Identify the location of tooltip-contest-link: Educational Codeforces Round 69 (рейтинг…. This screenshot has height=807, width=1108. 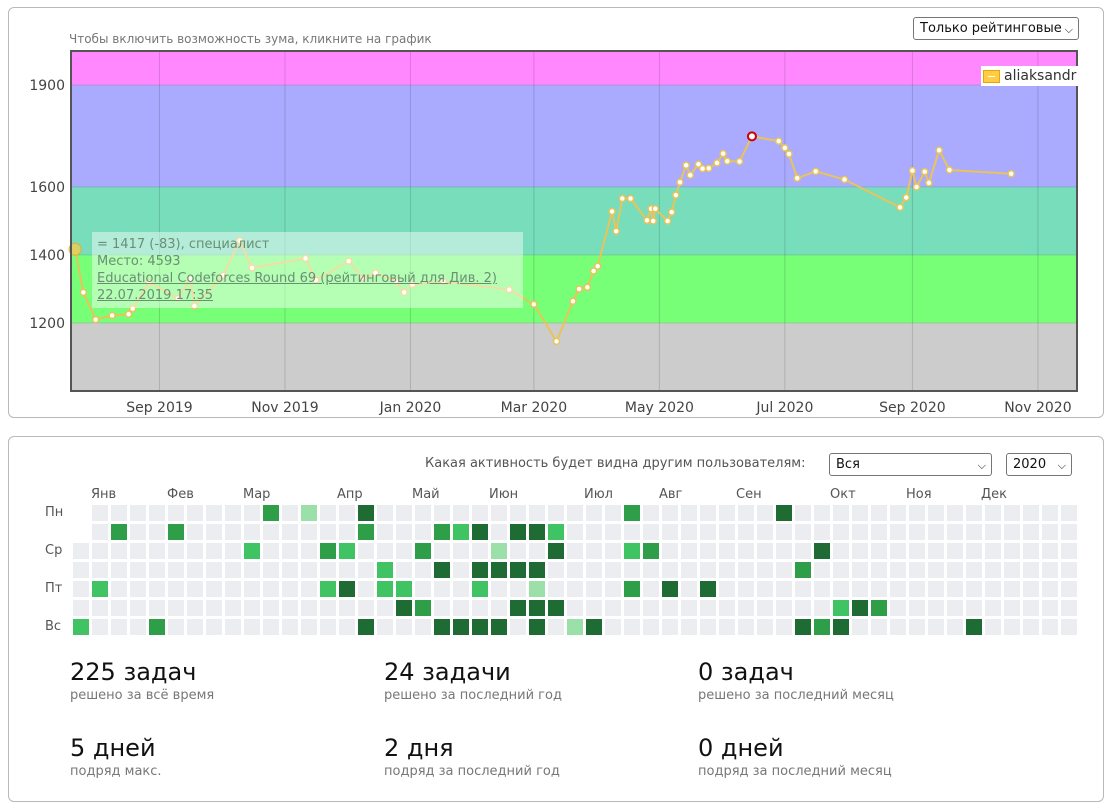
(297, 278).